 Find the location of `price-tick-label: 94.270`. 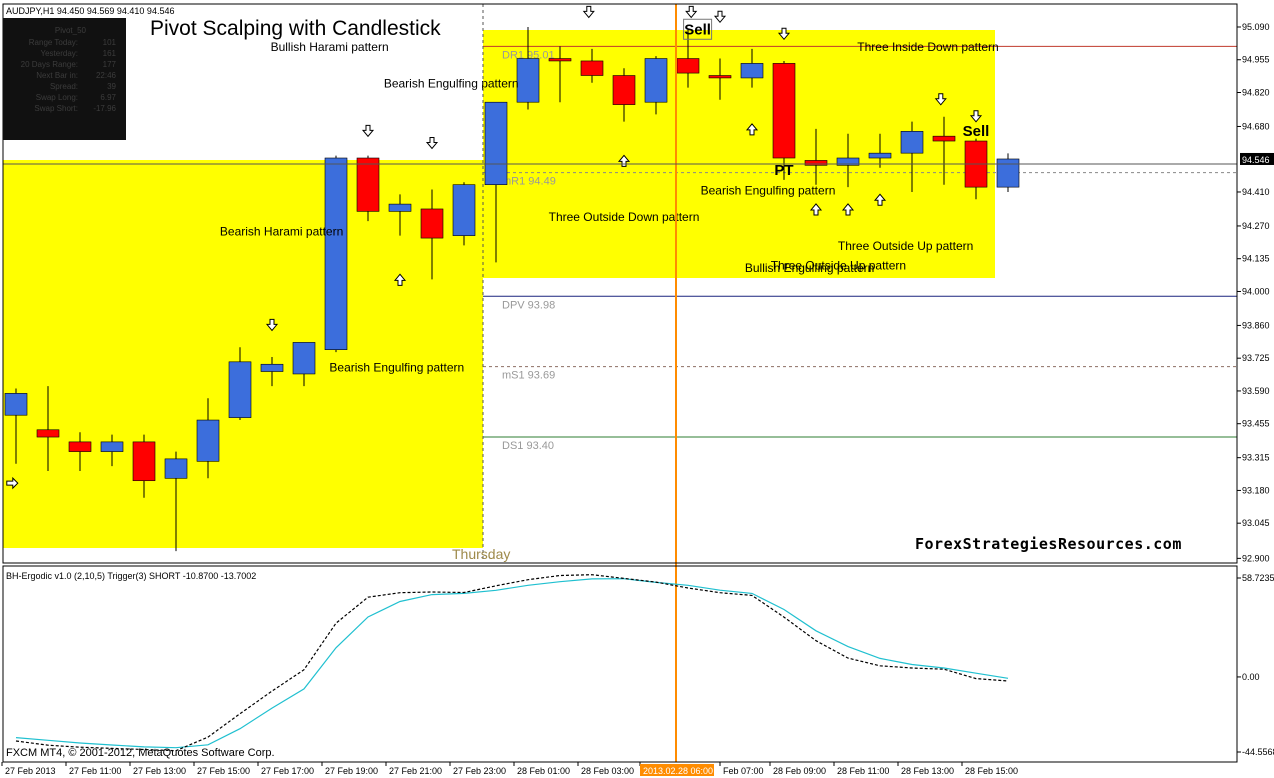

price-tick-label: 94.270 is located at coordinates (1256, 226).